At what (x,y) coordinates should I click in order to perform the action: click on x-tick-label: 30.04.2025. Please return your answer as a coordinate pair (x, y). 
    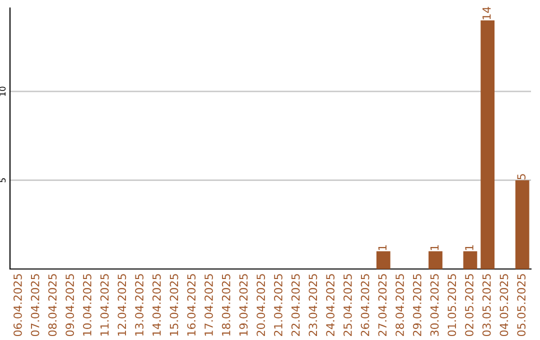
    Looking at the image, I should click on (434, 305).